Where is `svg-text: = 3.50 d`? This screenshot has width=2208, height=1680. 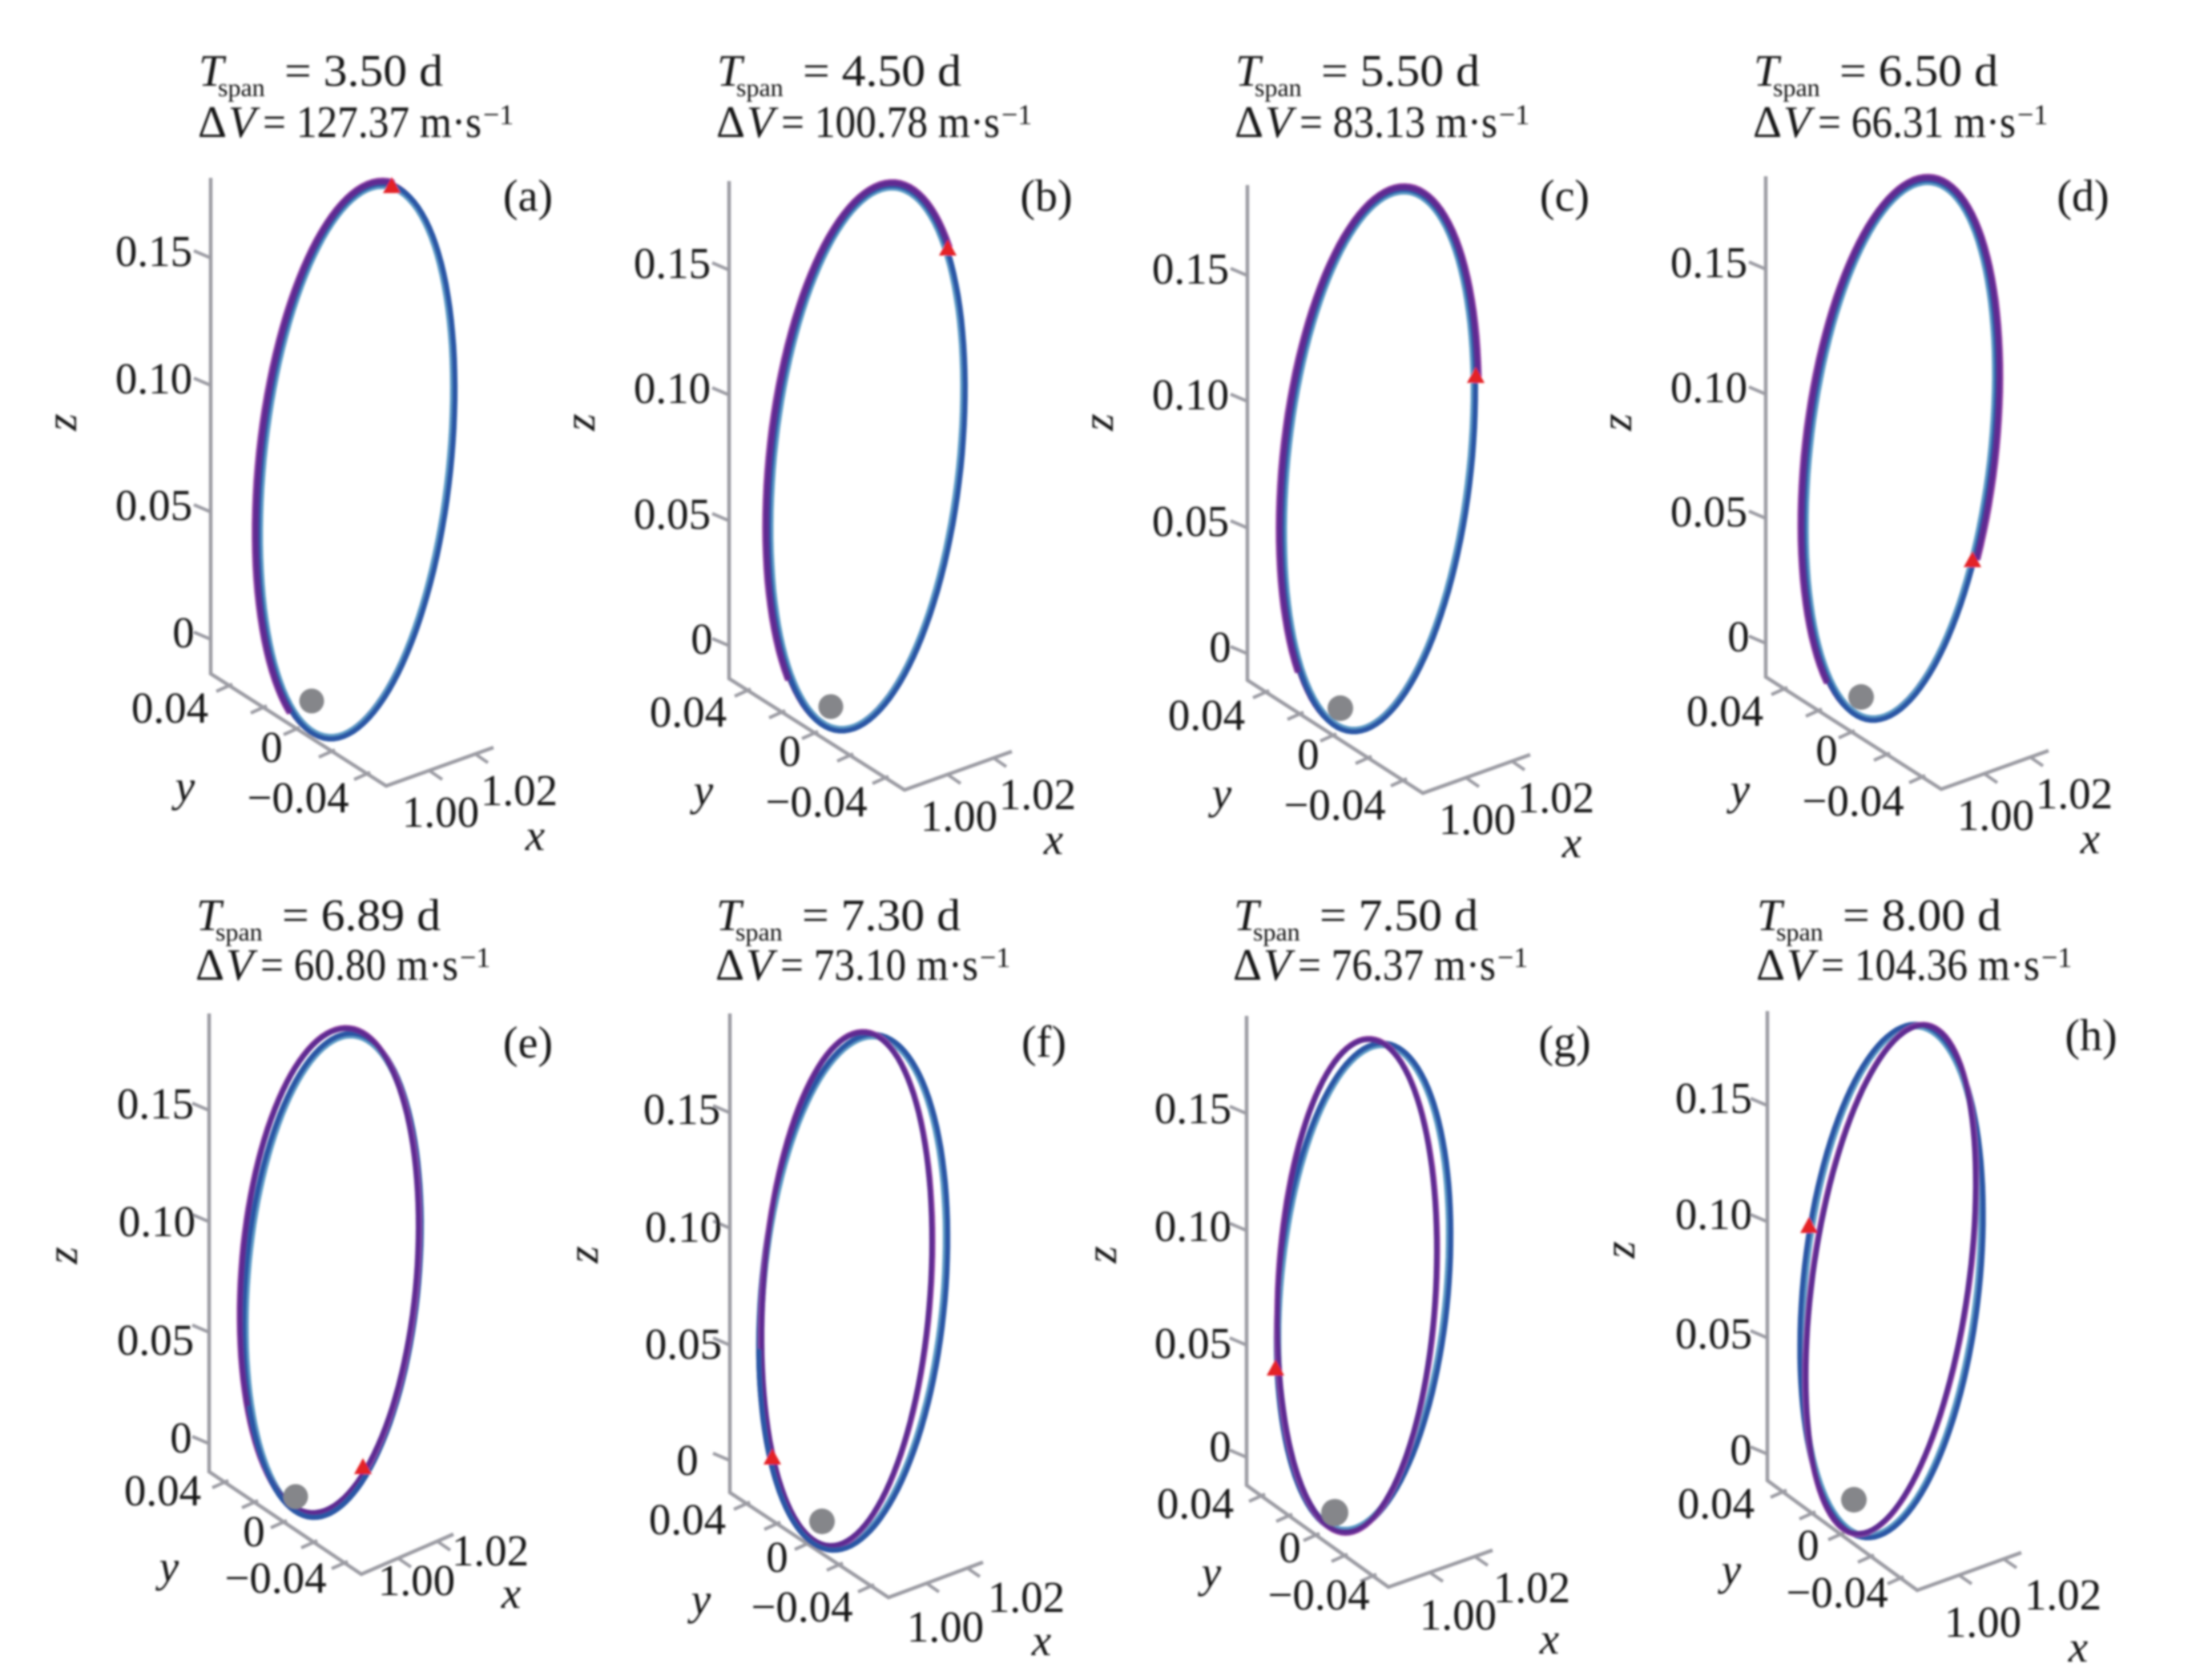 svg-text: = 3.50 d is located at coordinates (363, 71).